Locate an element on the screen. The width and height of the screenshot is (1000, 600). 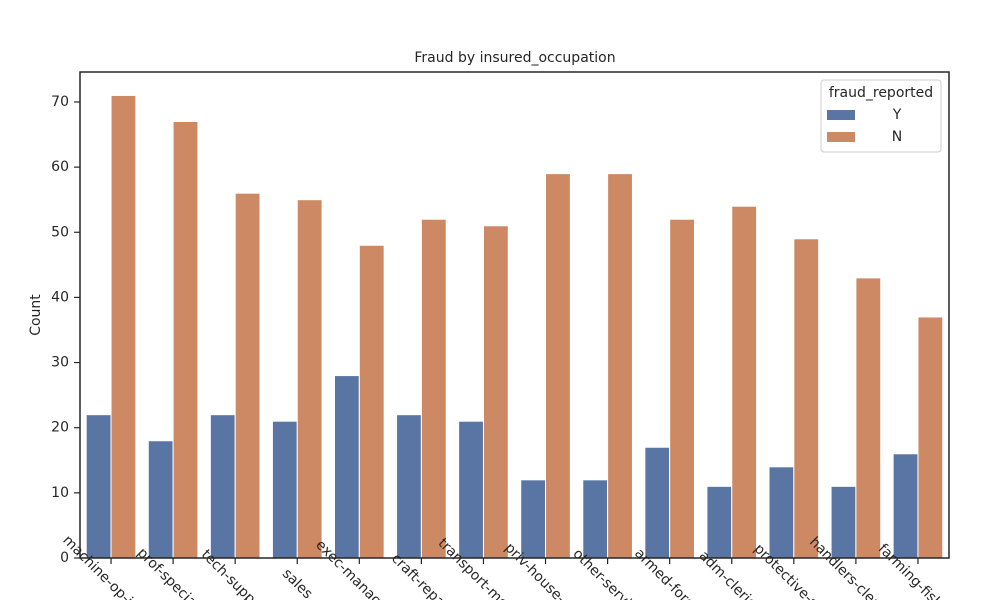
x-tick-label: sales is located at coordinates (297, 583).